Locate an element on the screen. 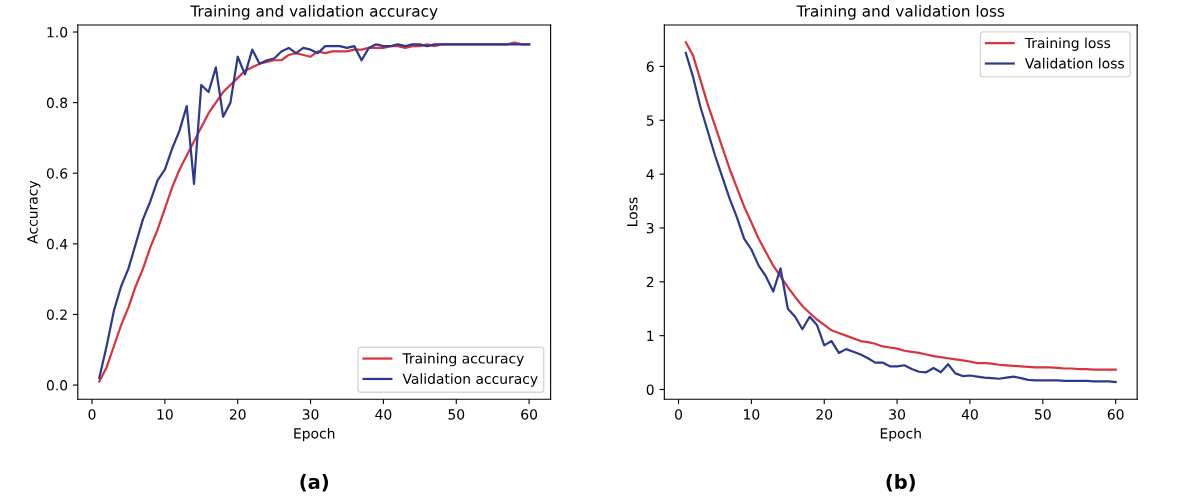  y-tick-label: 0.6 is located at coordinates (57, 173).